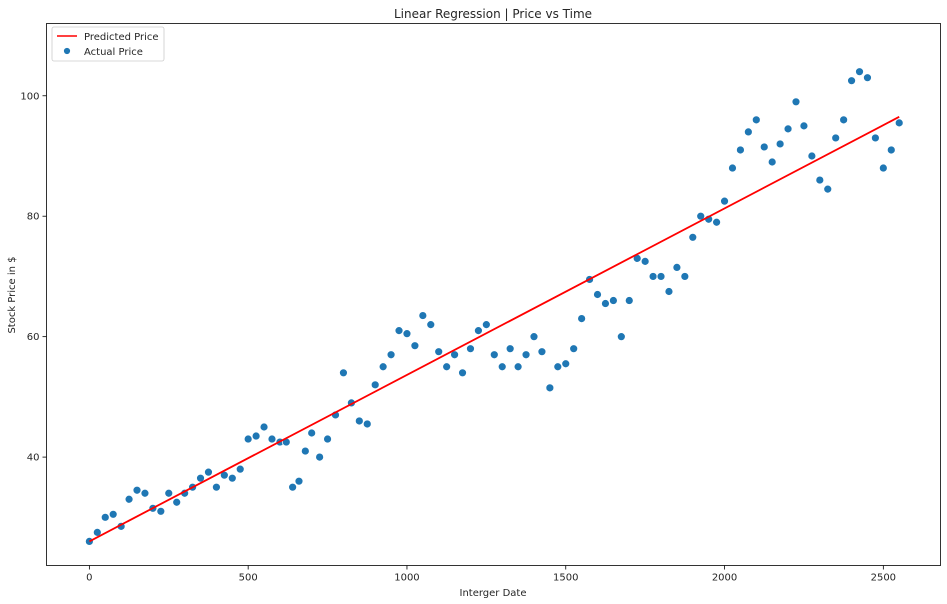 The image size is (947, 604). I want to click on x-tick-label: 1500, so click(565, 578).